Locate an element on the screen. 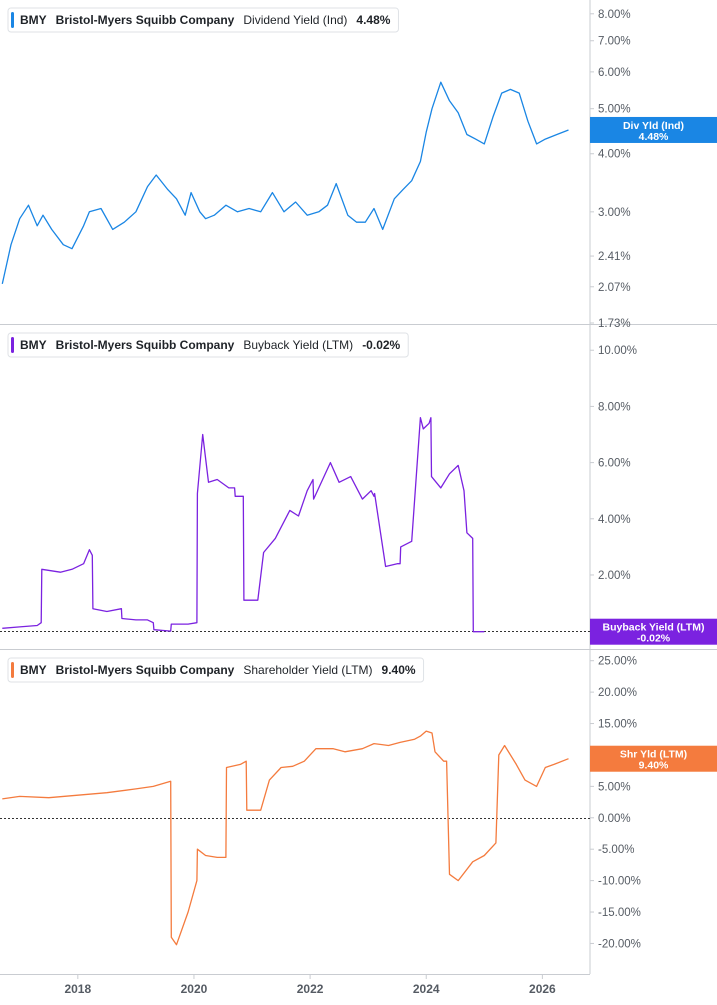  y-tick-label: 2.07% is located at coordinates (614, 288).